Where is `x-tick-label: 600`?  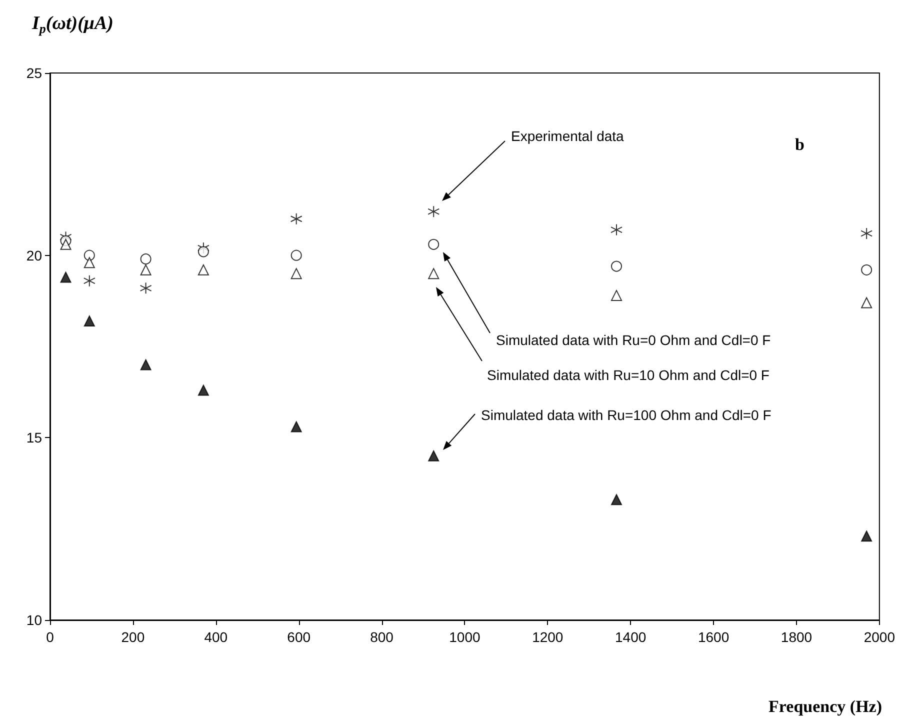 x-tick-label: 600 is located at coordinates (299, 637).